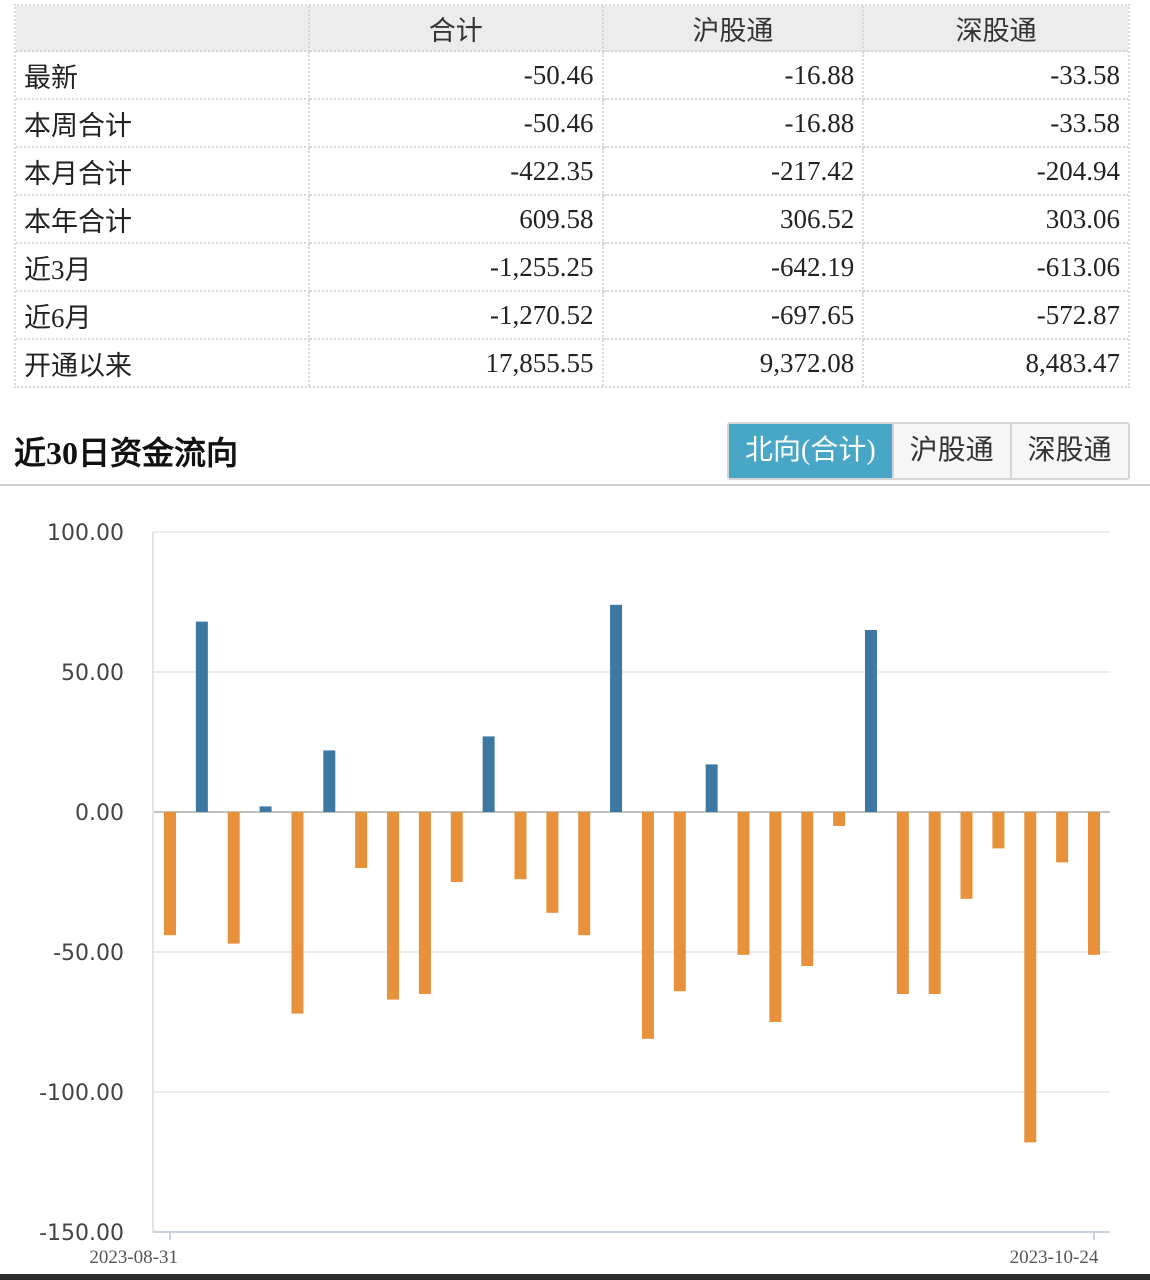 The height and width of the screenshot is (1280, 1150). What do you see at coordinates (163, 220) in the screenshot?
I see `row-label: 本年合计` at bounding box center [163, 220].